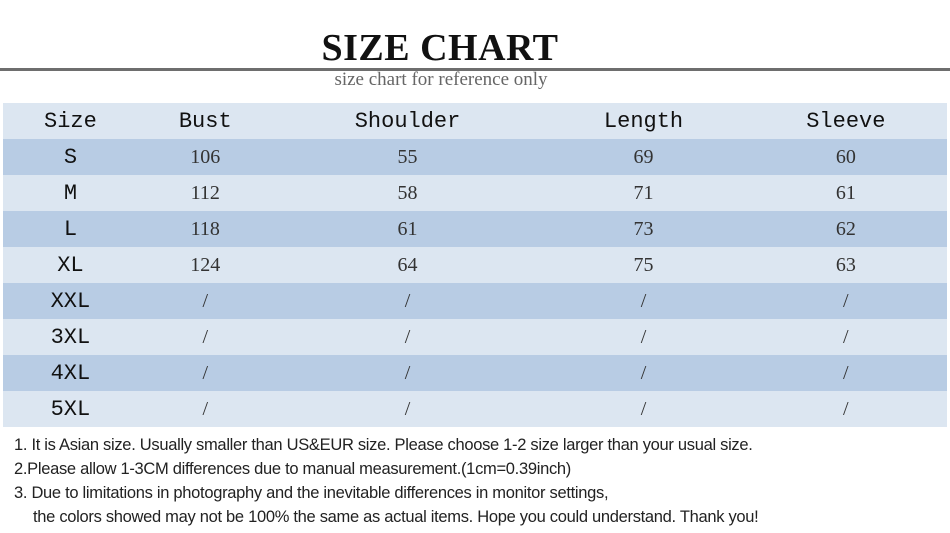  Describe the element at coordinates (475, 409) in the screenshot. I see `table-row: 5XL / / / /` at that location.